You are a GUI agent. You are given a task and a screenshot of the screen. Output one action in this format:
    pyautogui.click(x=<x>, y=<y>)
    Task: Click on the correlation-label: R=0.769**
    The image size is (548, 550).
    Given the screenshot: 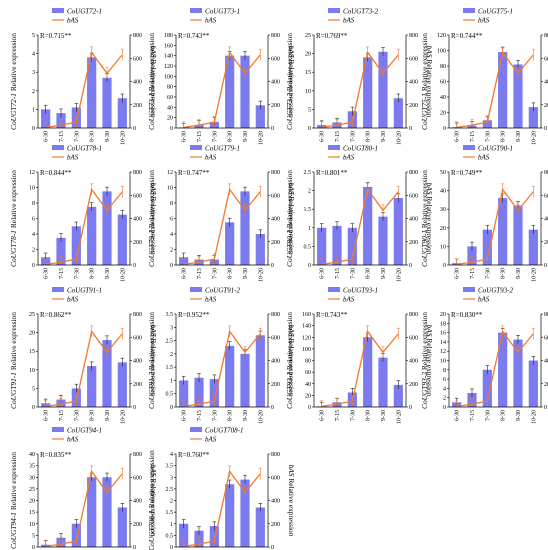 What is the action you would take?
    pyautogui.click(x=332, y=36)
    